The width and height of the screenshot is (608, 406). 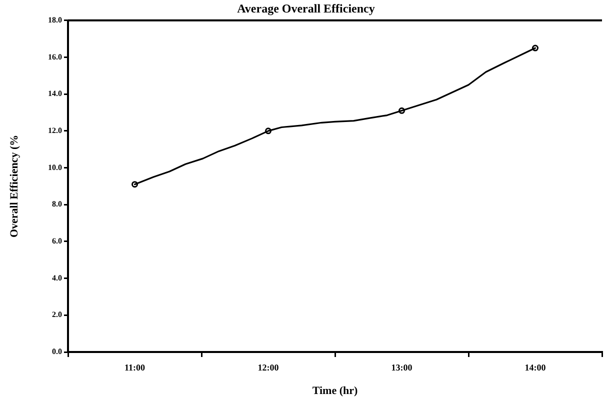 I want to click on y-tick-label: 0.0, so click(x=57, y=351).